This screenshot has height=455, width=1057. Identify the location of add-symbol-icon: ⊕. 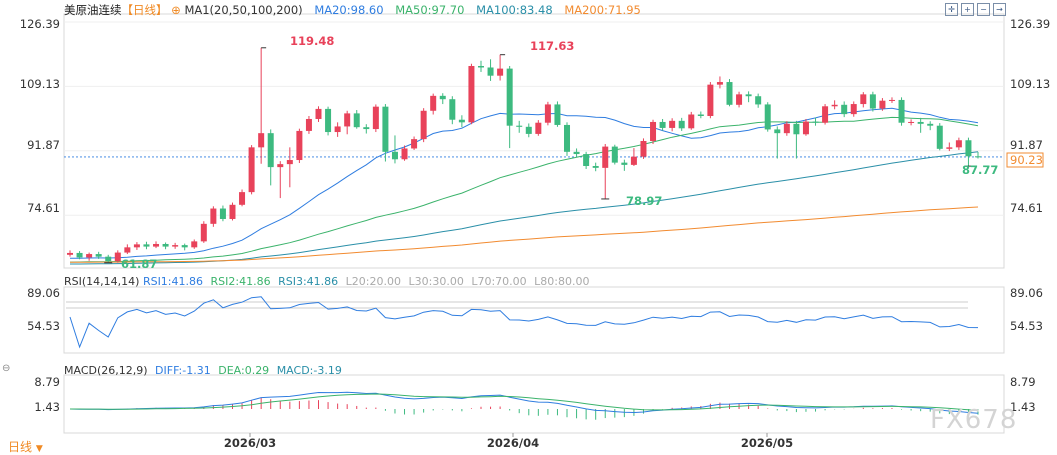
(176, 10).